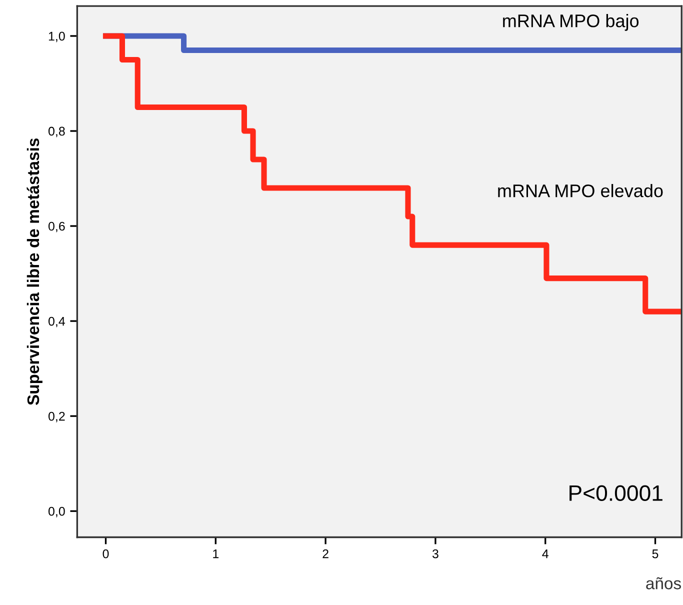 Image resolution: width=683 pixels, height=605 pixels. Describe the element at coordinates (571, 22) in the screenshot. I see `series-label: mRNA MPO bajo` at that location.